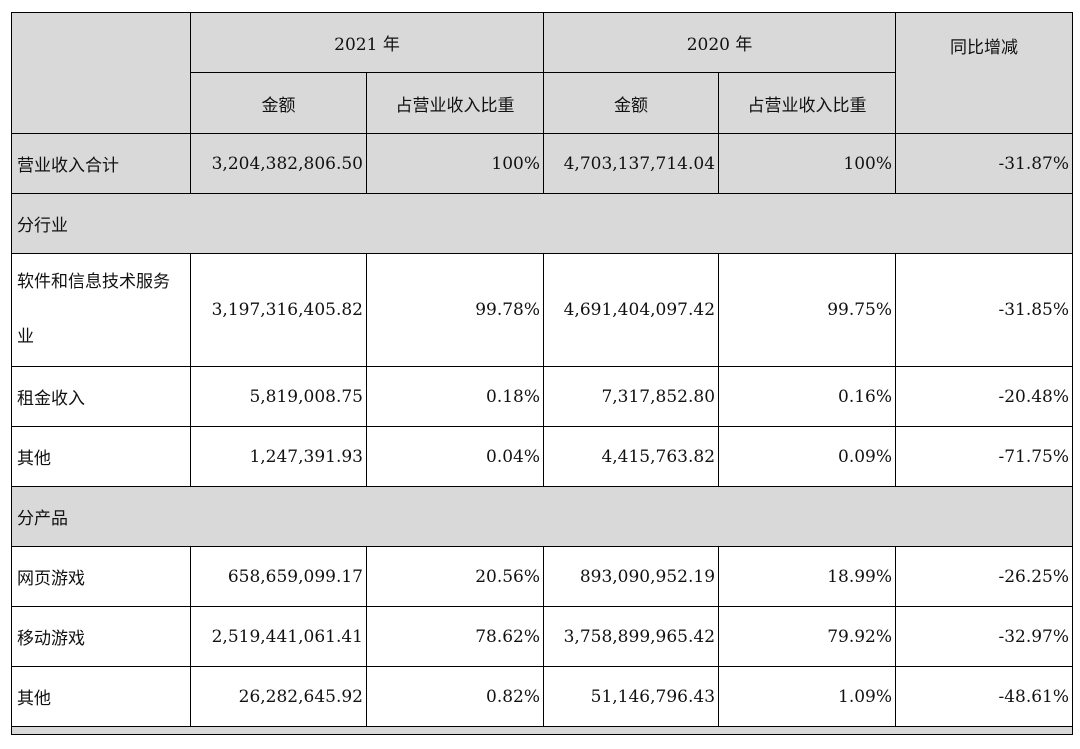  Describe the element at coordinates (278, 456) in the screenshot. I see `row-amount-2021: 1,247,391.93` at that location.